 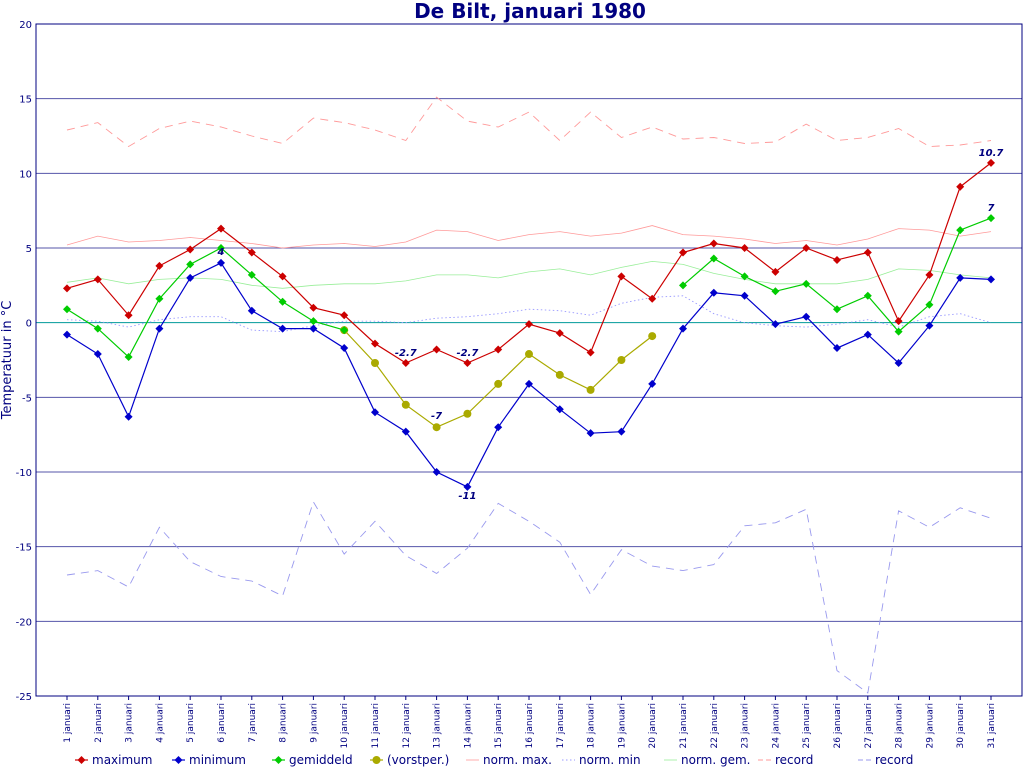 What do you see at coordinates (99, 723) in the screenshot?
I see `x-tick-label: 2 januari` at bounding box center [99, 723].